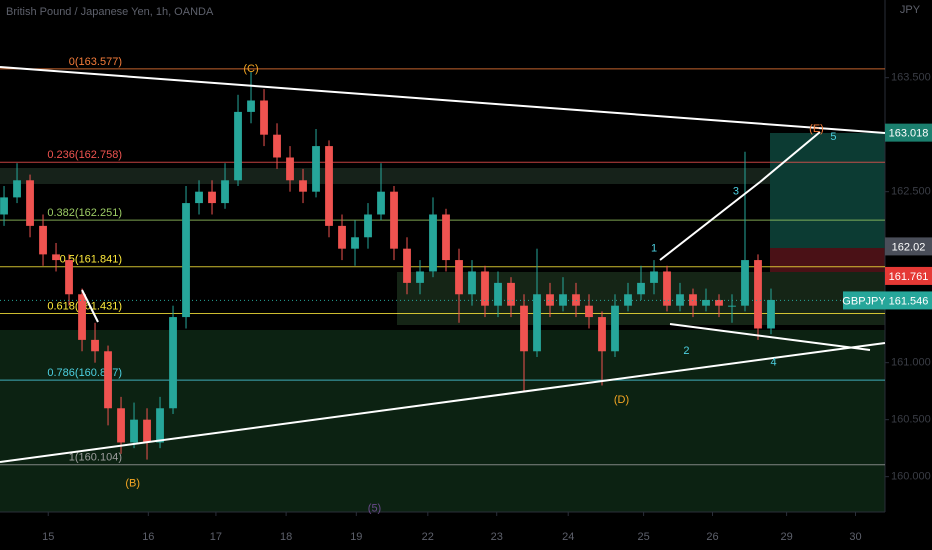 This screenshot has width=932, height=550. What do you see at coordinates (911, 477) in the screenshot?
I see `y-tick-label: 160.000` at bounding box center [911, 477].